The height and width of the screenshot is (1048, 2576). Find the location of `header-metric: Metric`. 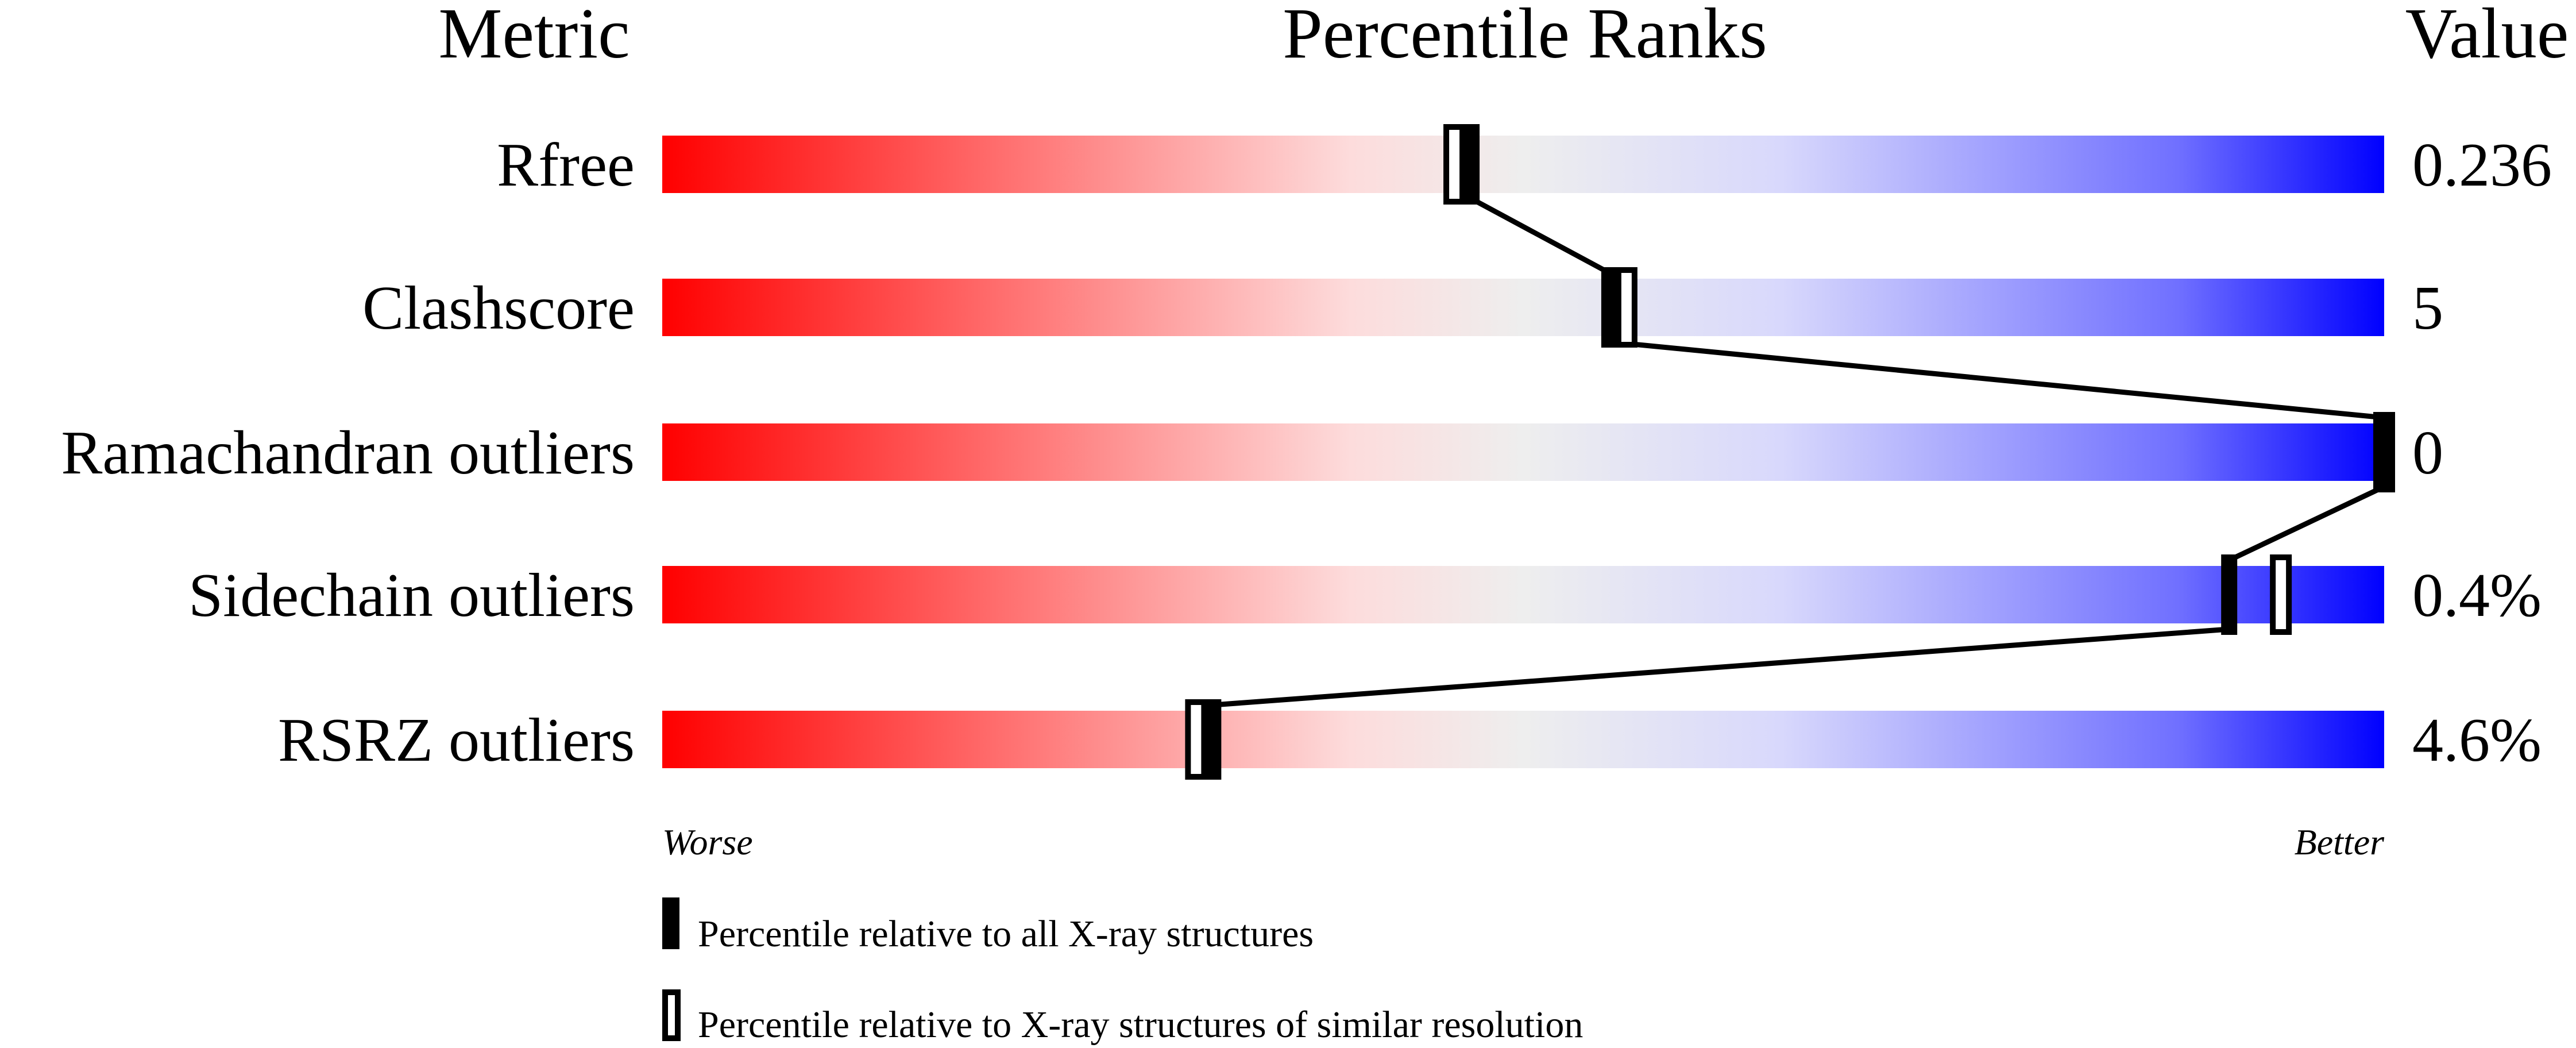

header-metric: Metric is located at coordinates (533, 37).